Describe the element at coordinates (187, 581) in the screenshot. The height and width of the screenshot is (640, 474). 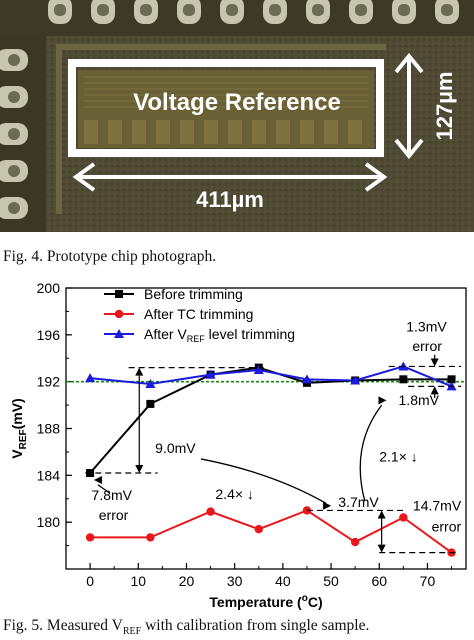
I see `x-tick-label: 20` at that location.